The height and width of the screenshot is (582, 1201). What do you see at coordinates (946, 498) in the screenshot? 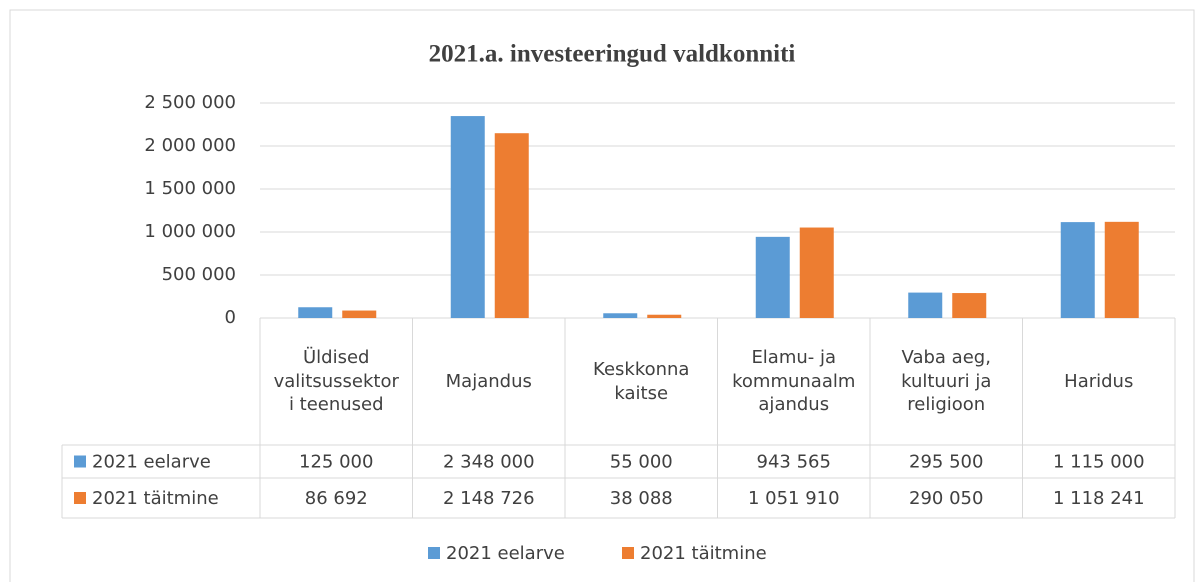
I see `table-value: 290 050` at bounding box center [946, 498].